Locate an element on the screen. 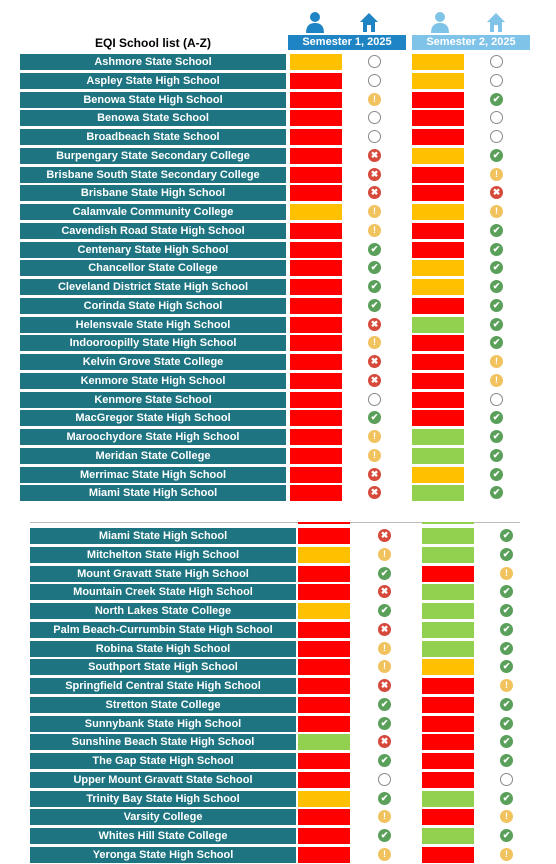 This screenshot has height=864, width=556. school-name: Southport State High School is located at coordinates (163, 667).